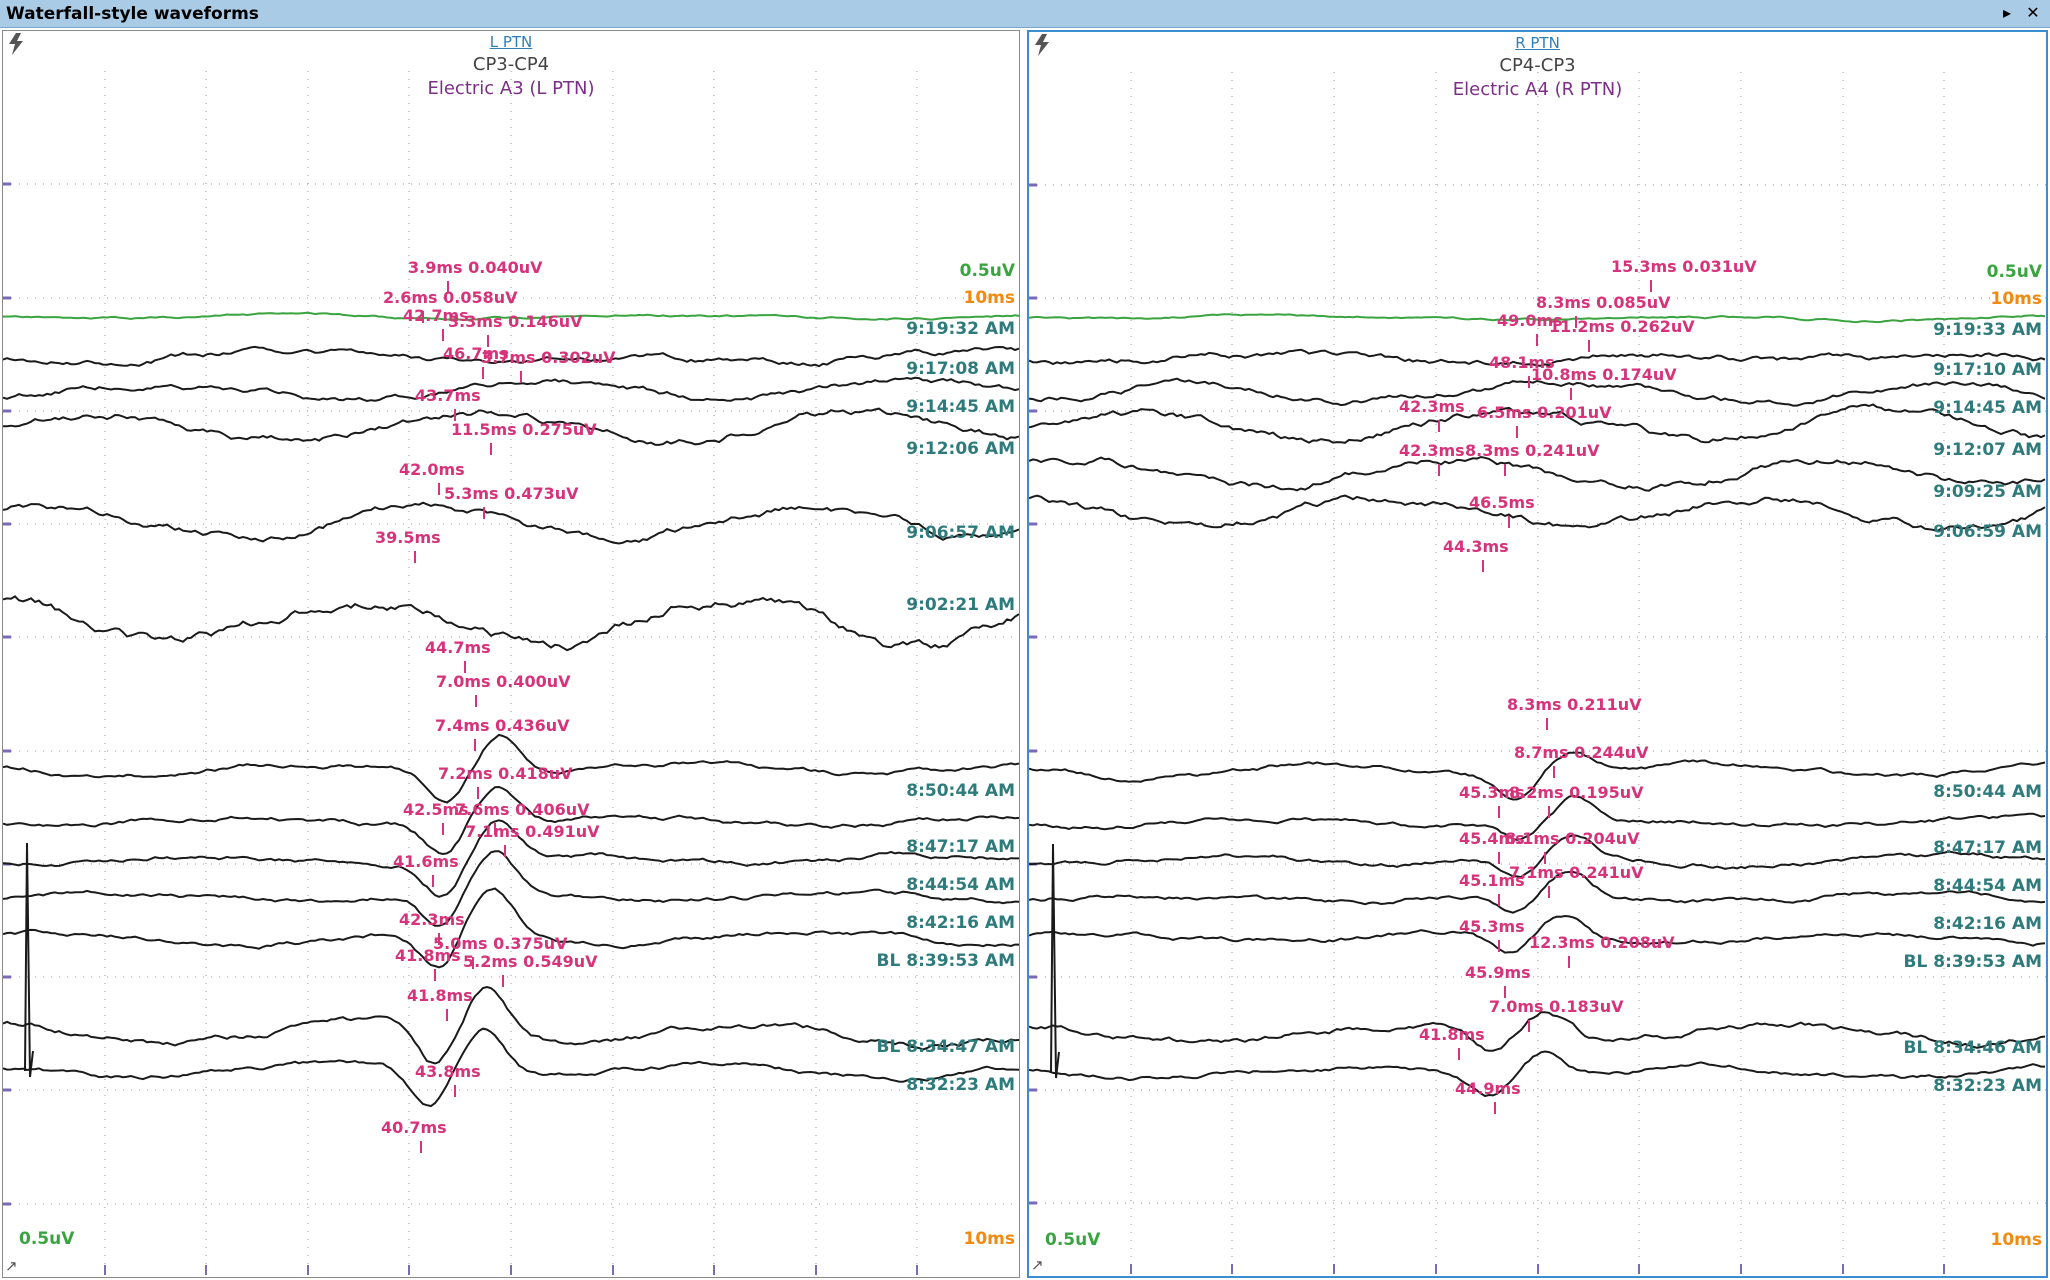  Describe the element at coordinates (475, 267) in the screenshot. I see `latency-amplitude-marker: 3.9ms 0.040uV` at that location.